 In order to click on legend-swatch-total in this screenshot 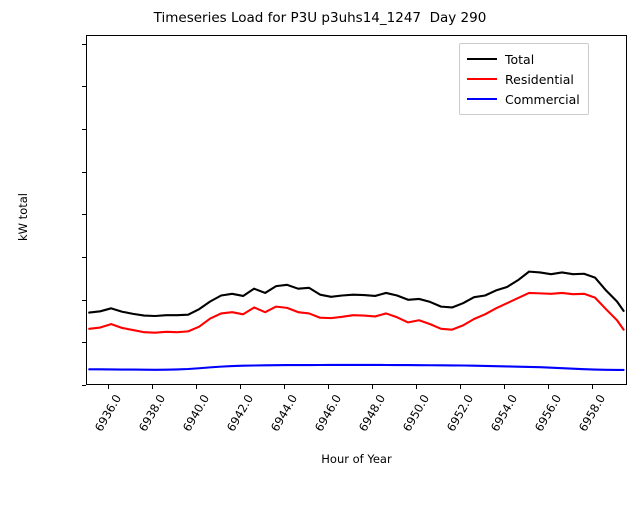, I will do `click(482, 59)`.